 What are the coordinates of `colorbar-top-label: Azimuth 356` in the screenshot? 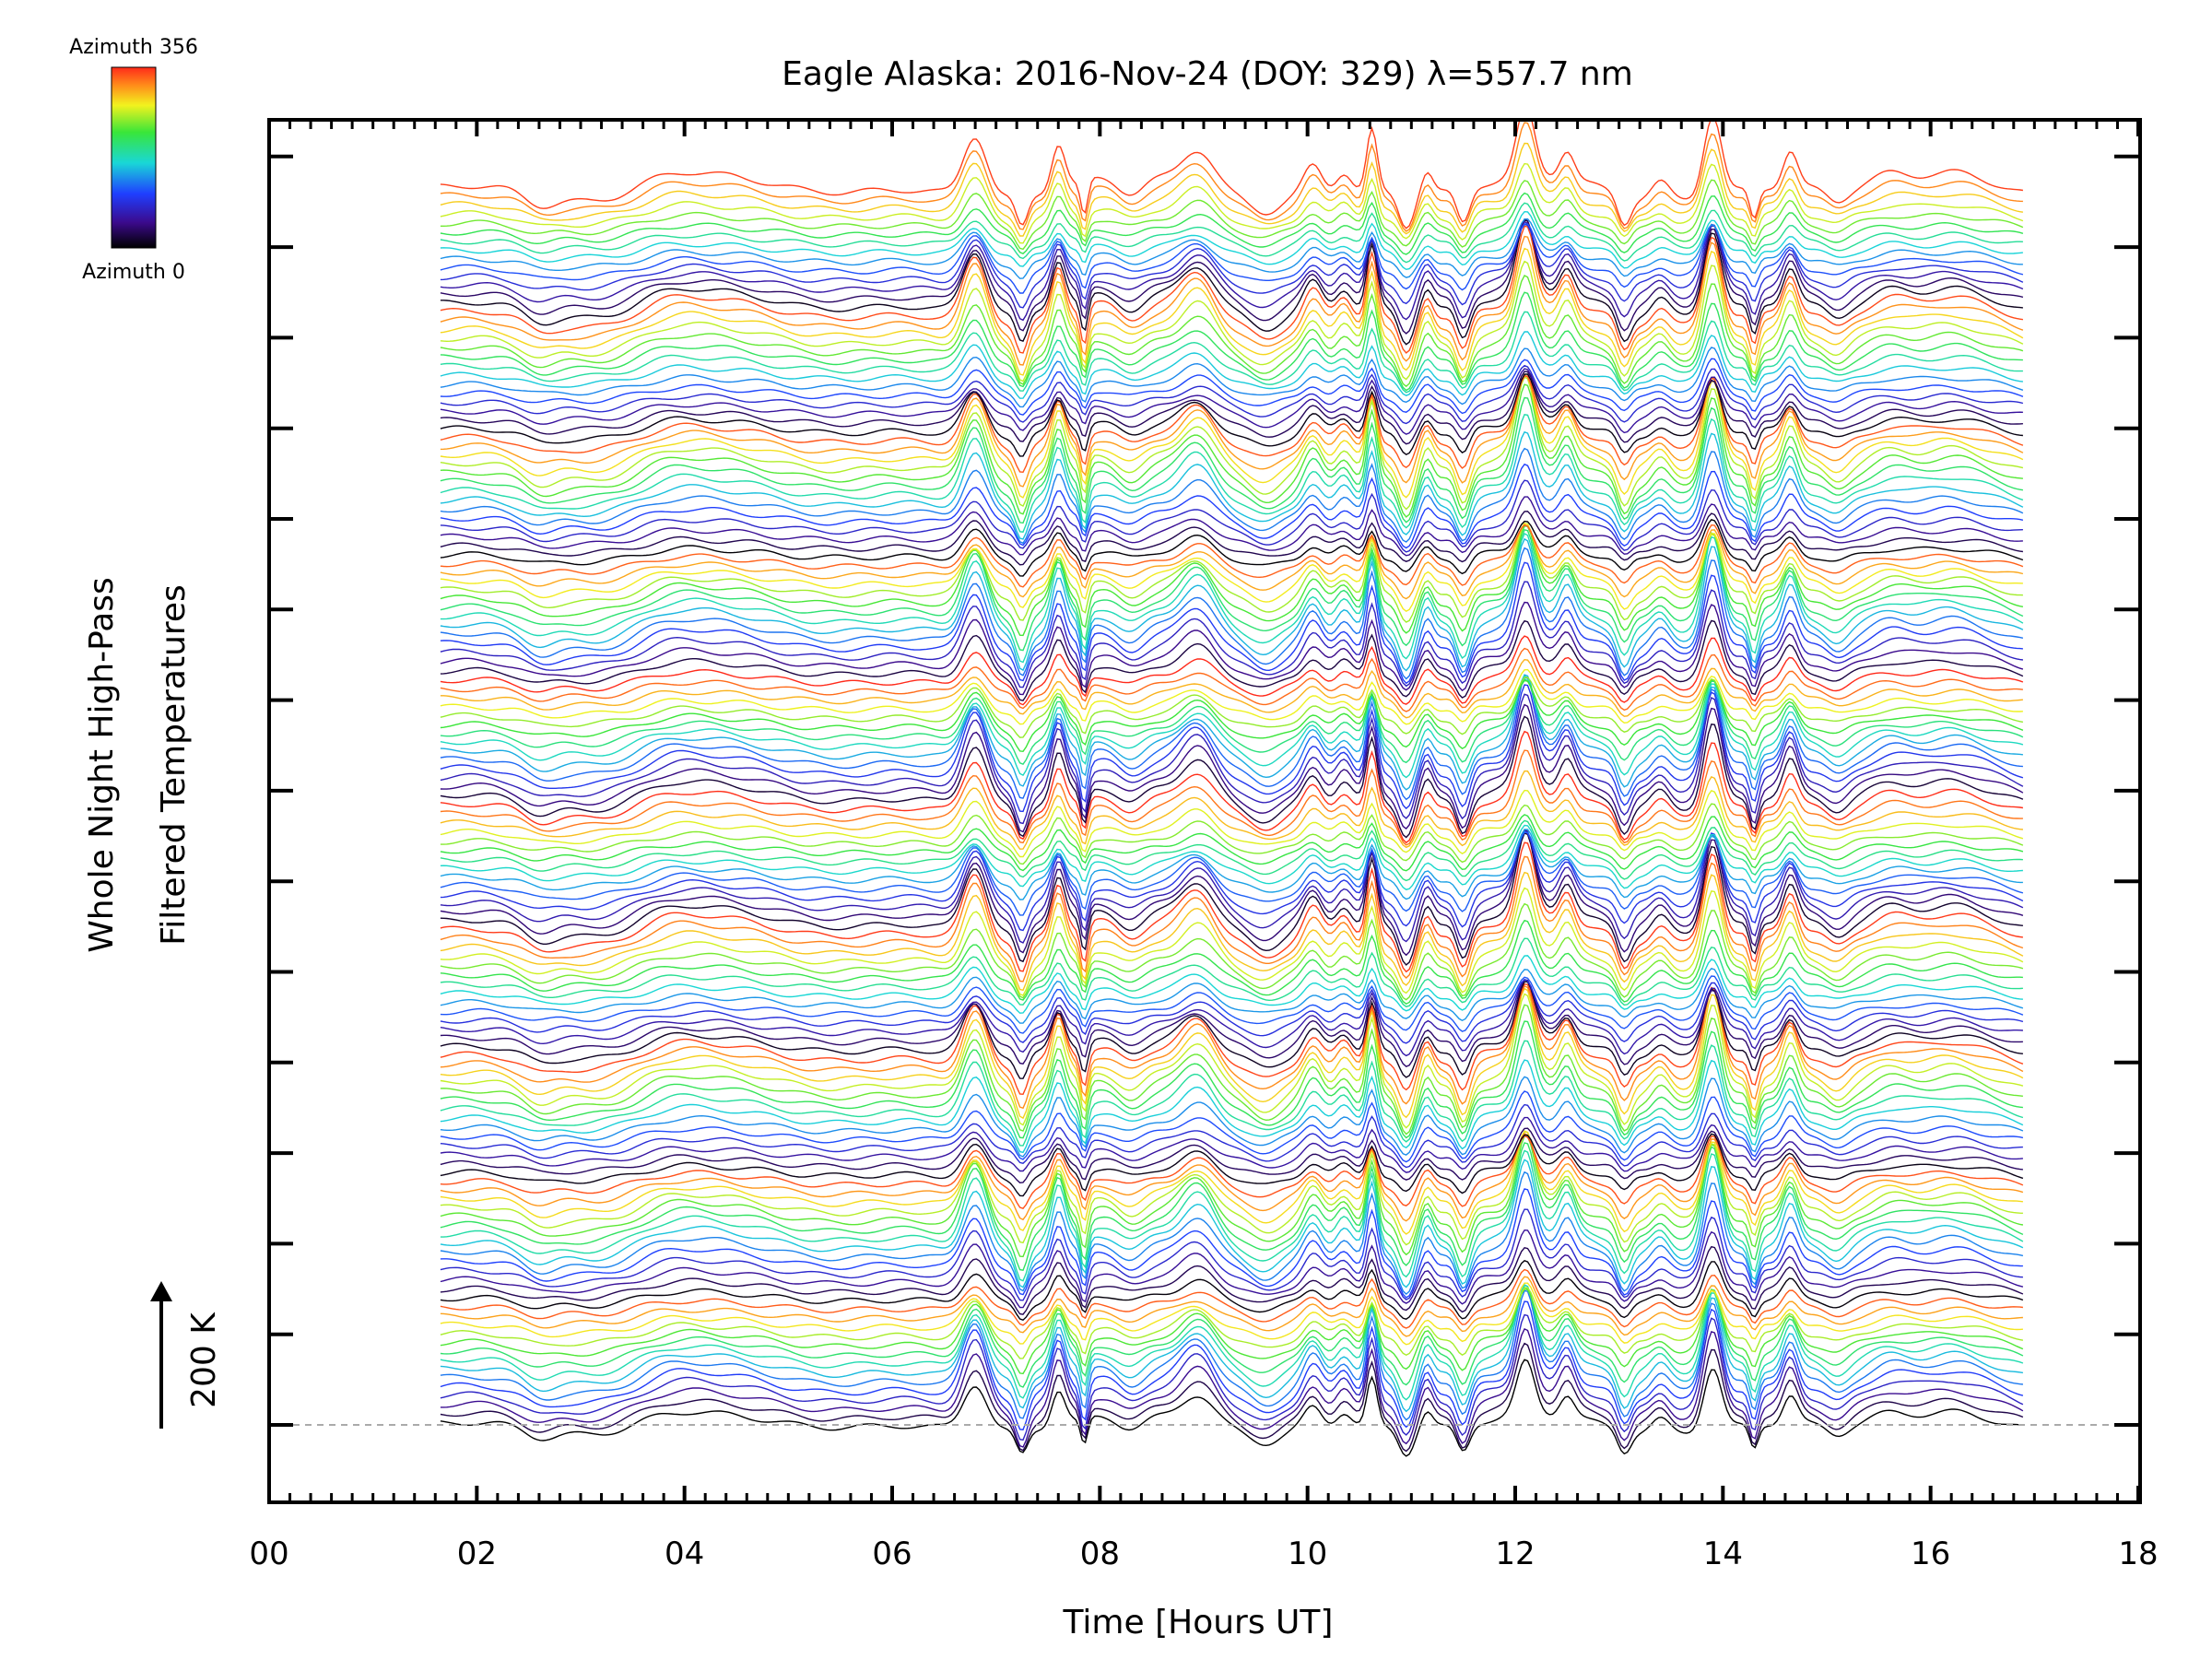 It's located at (133, 47).